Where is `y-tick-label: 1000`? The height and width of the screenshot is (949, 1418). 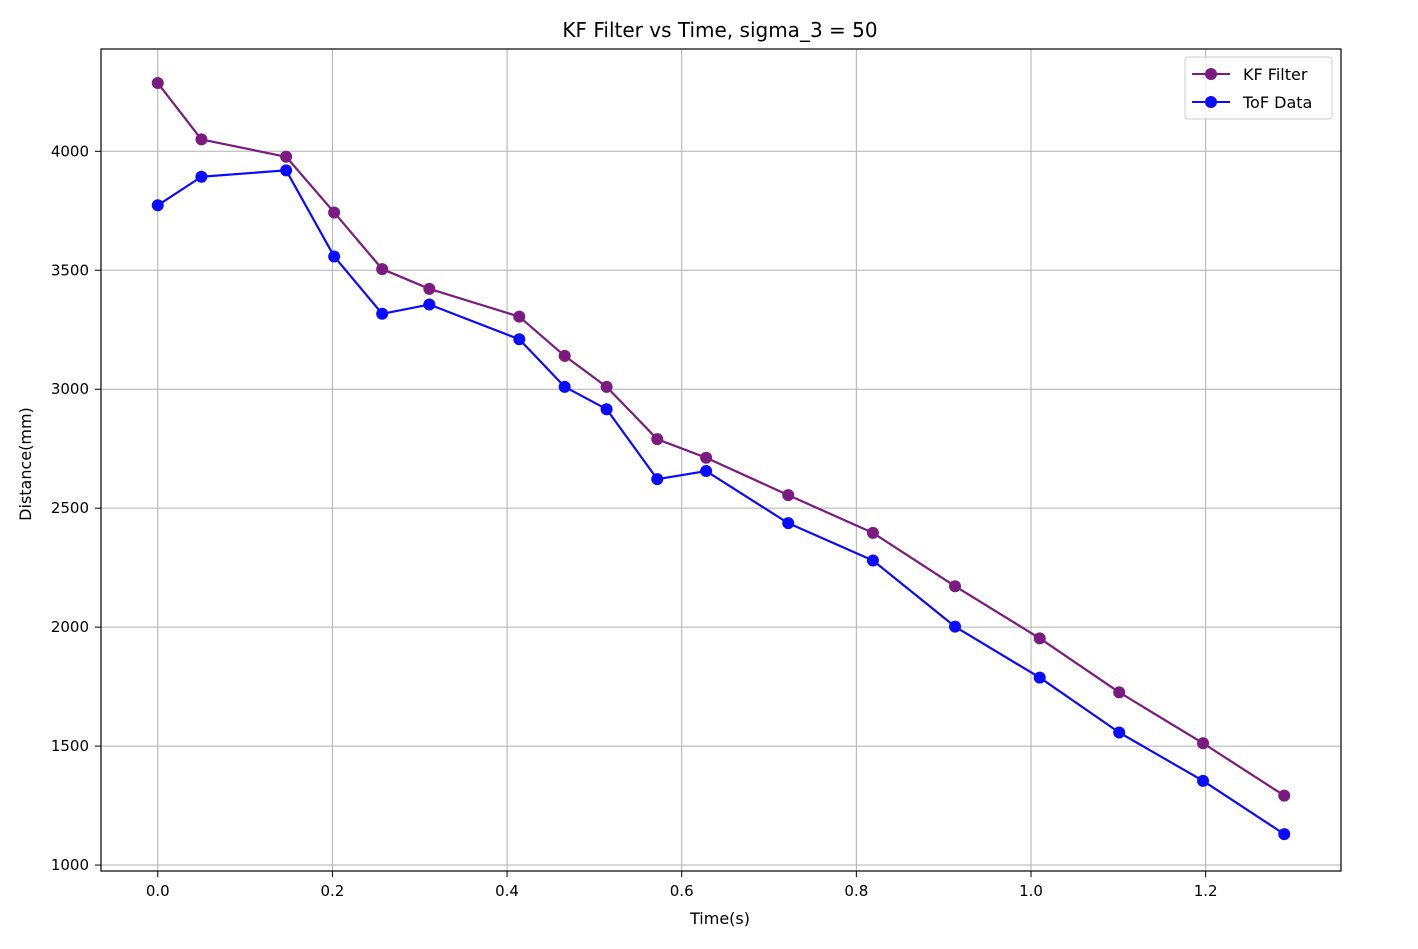
y-tick-label: 1000 is located at coordinates (70, 865).